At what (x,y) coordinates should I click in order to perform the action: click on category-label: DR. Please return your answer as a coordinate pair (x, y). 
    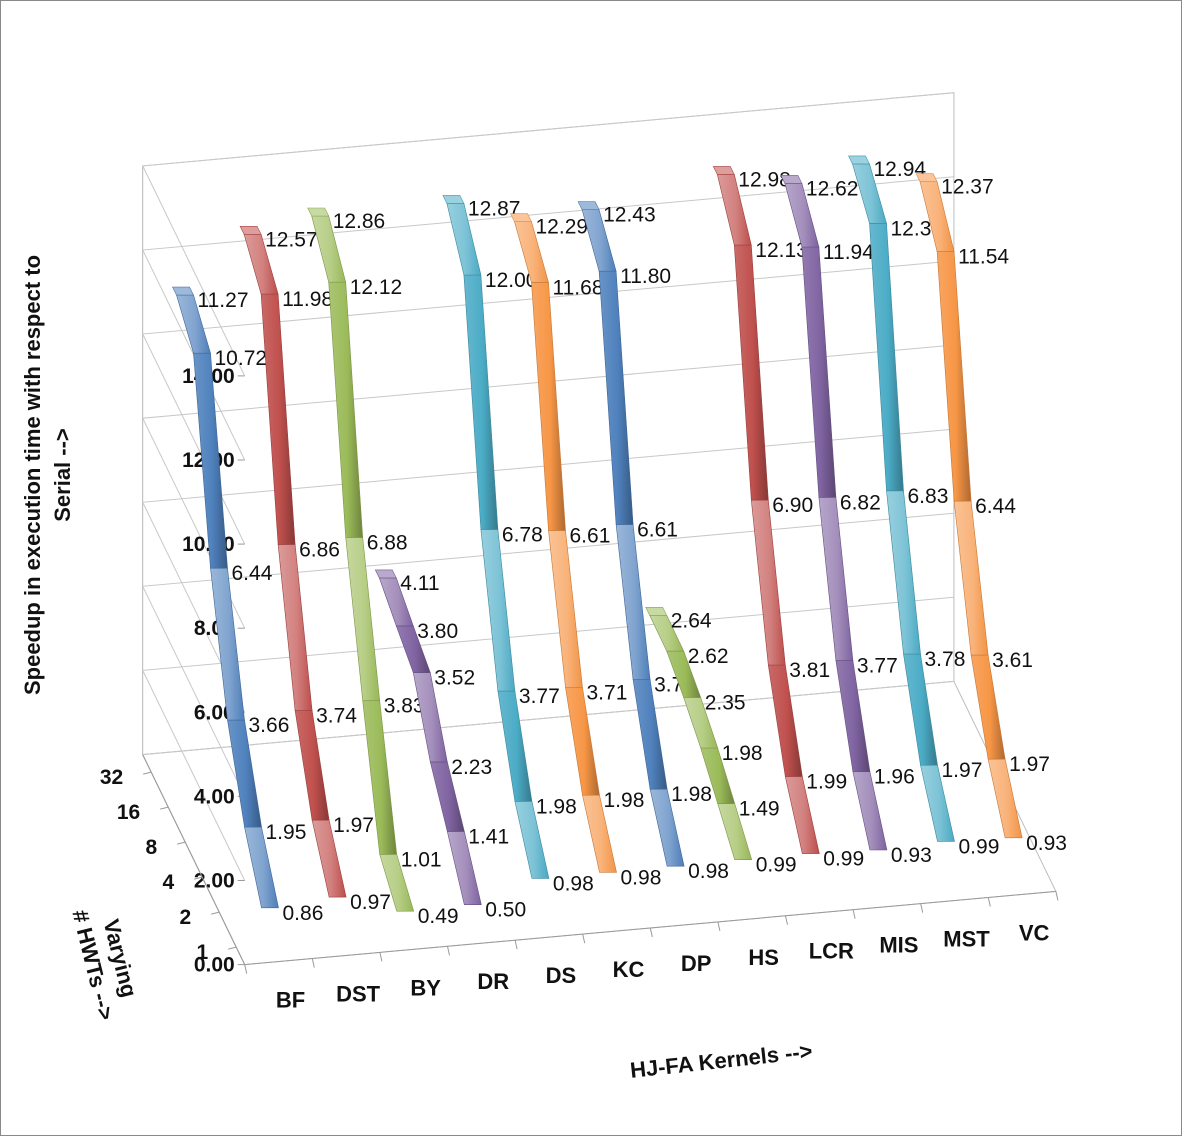
    Looking at the image, I should click on (493, 981).